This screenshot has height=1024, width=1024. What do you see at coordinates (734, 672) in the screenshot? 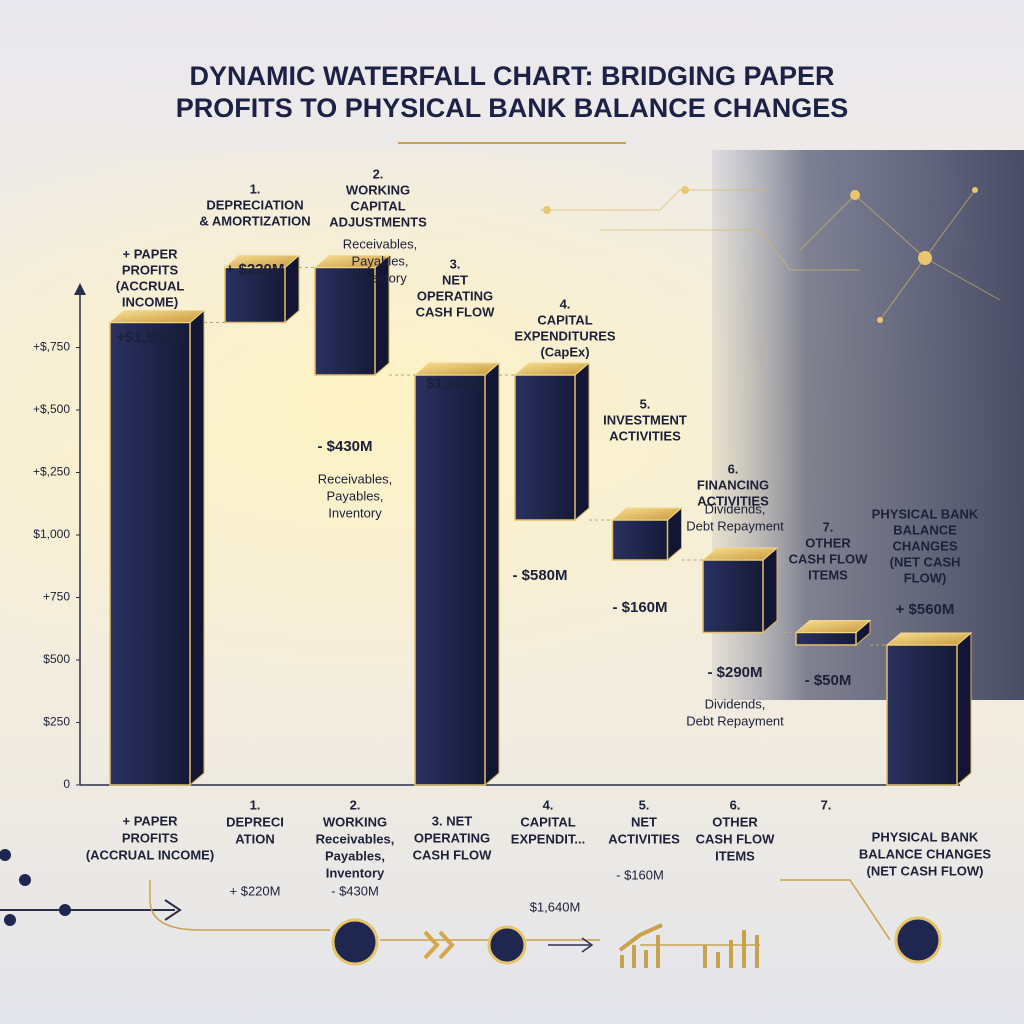
I see `value-label: - $290M` at bounding box center [734, 672].